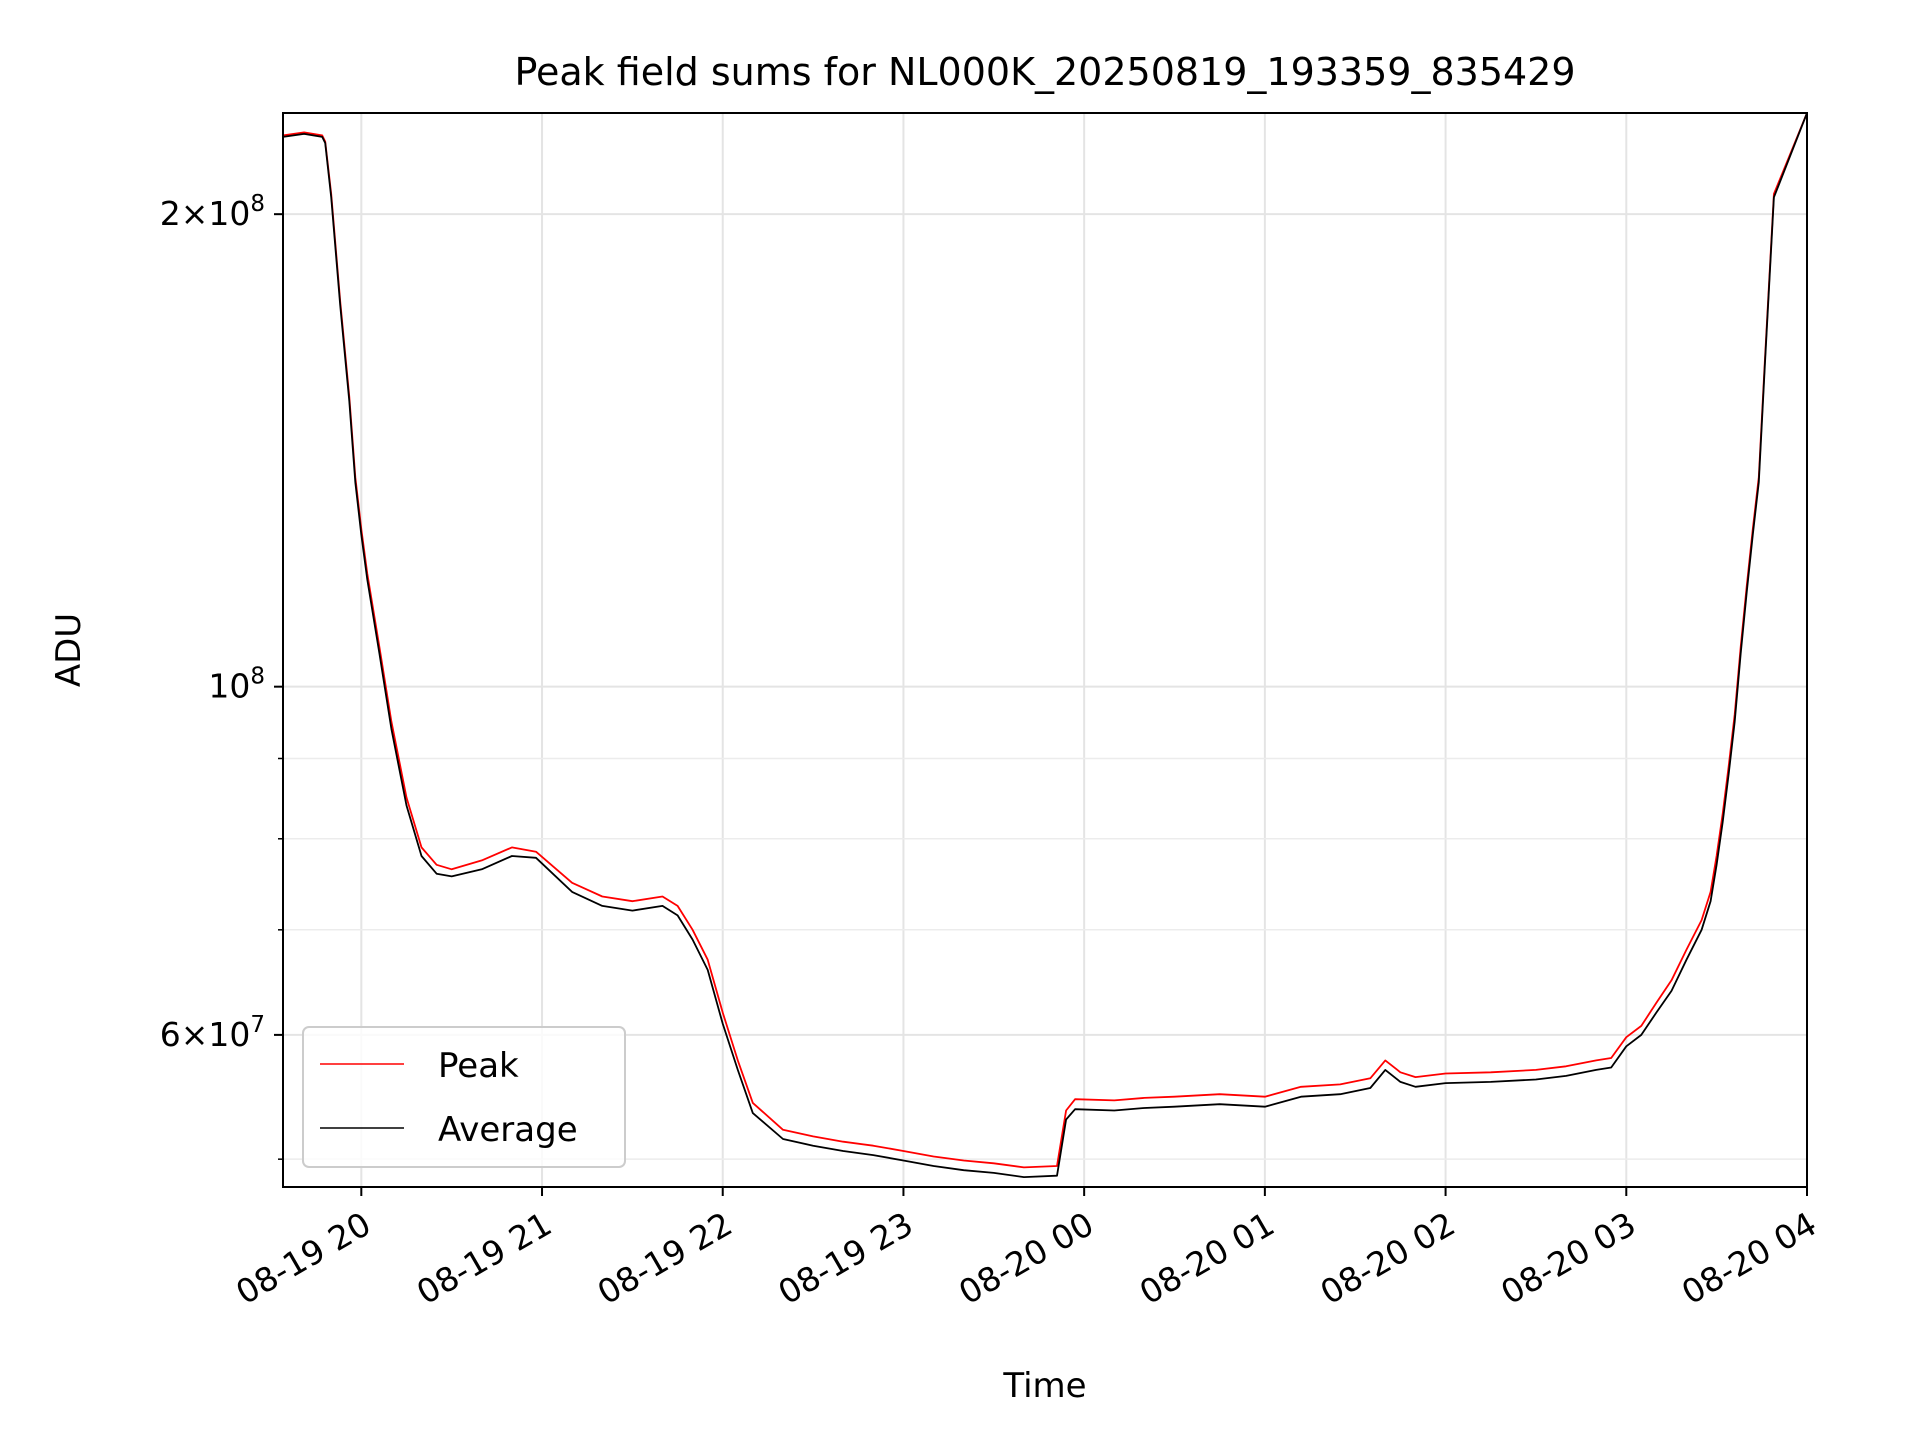 The image size is (1920, 1440). I want to click on legend: Peak Average, so click(464, 1097).